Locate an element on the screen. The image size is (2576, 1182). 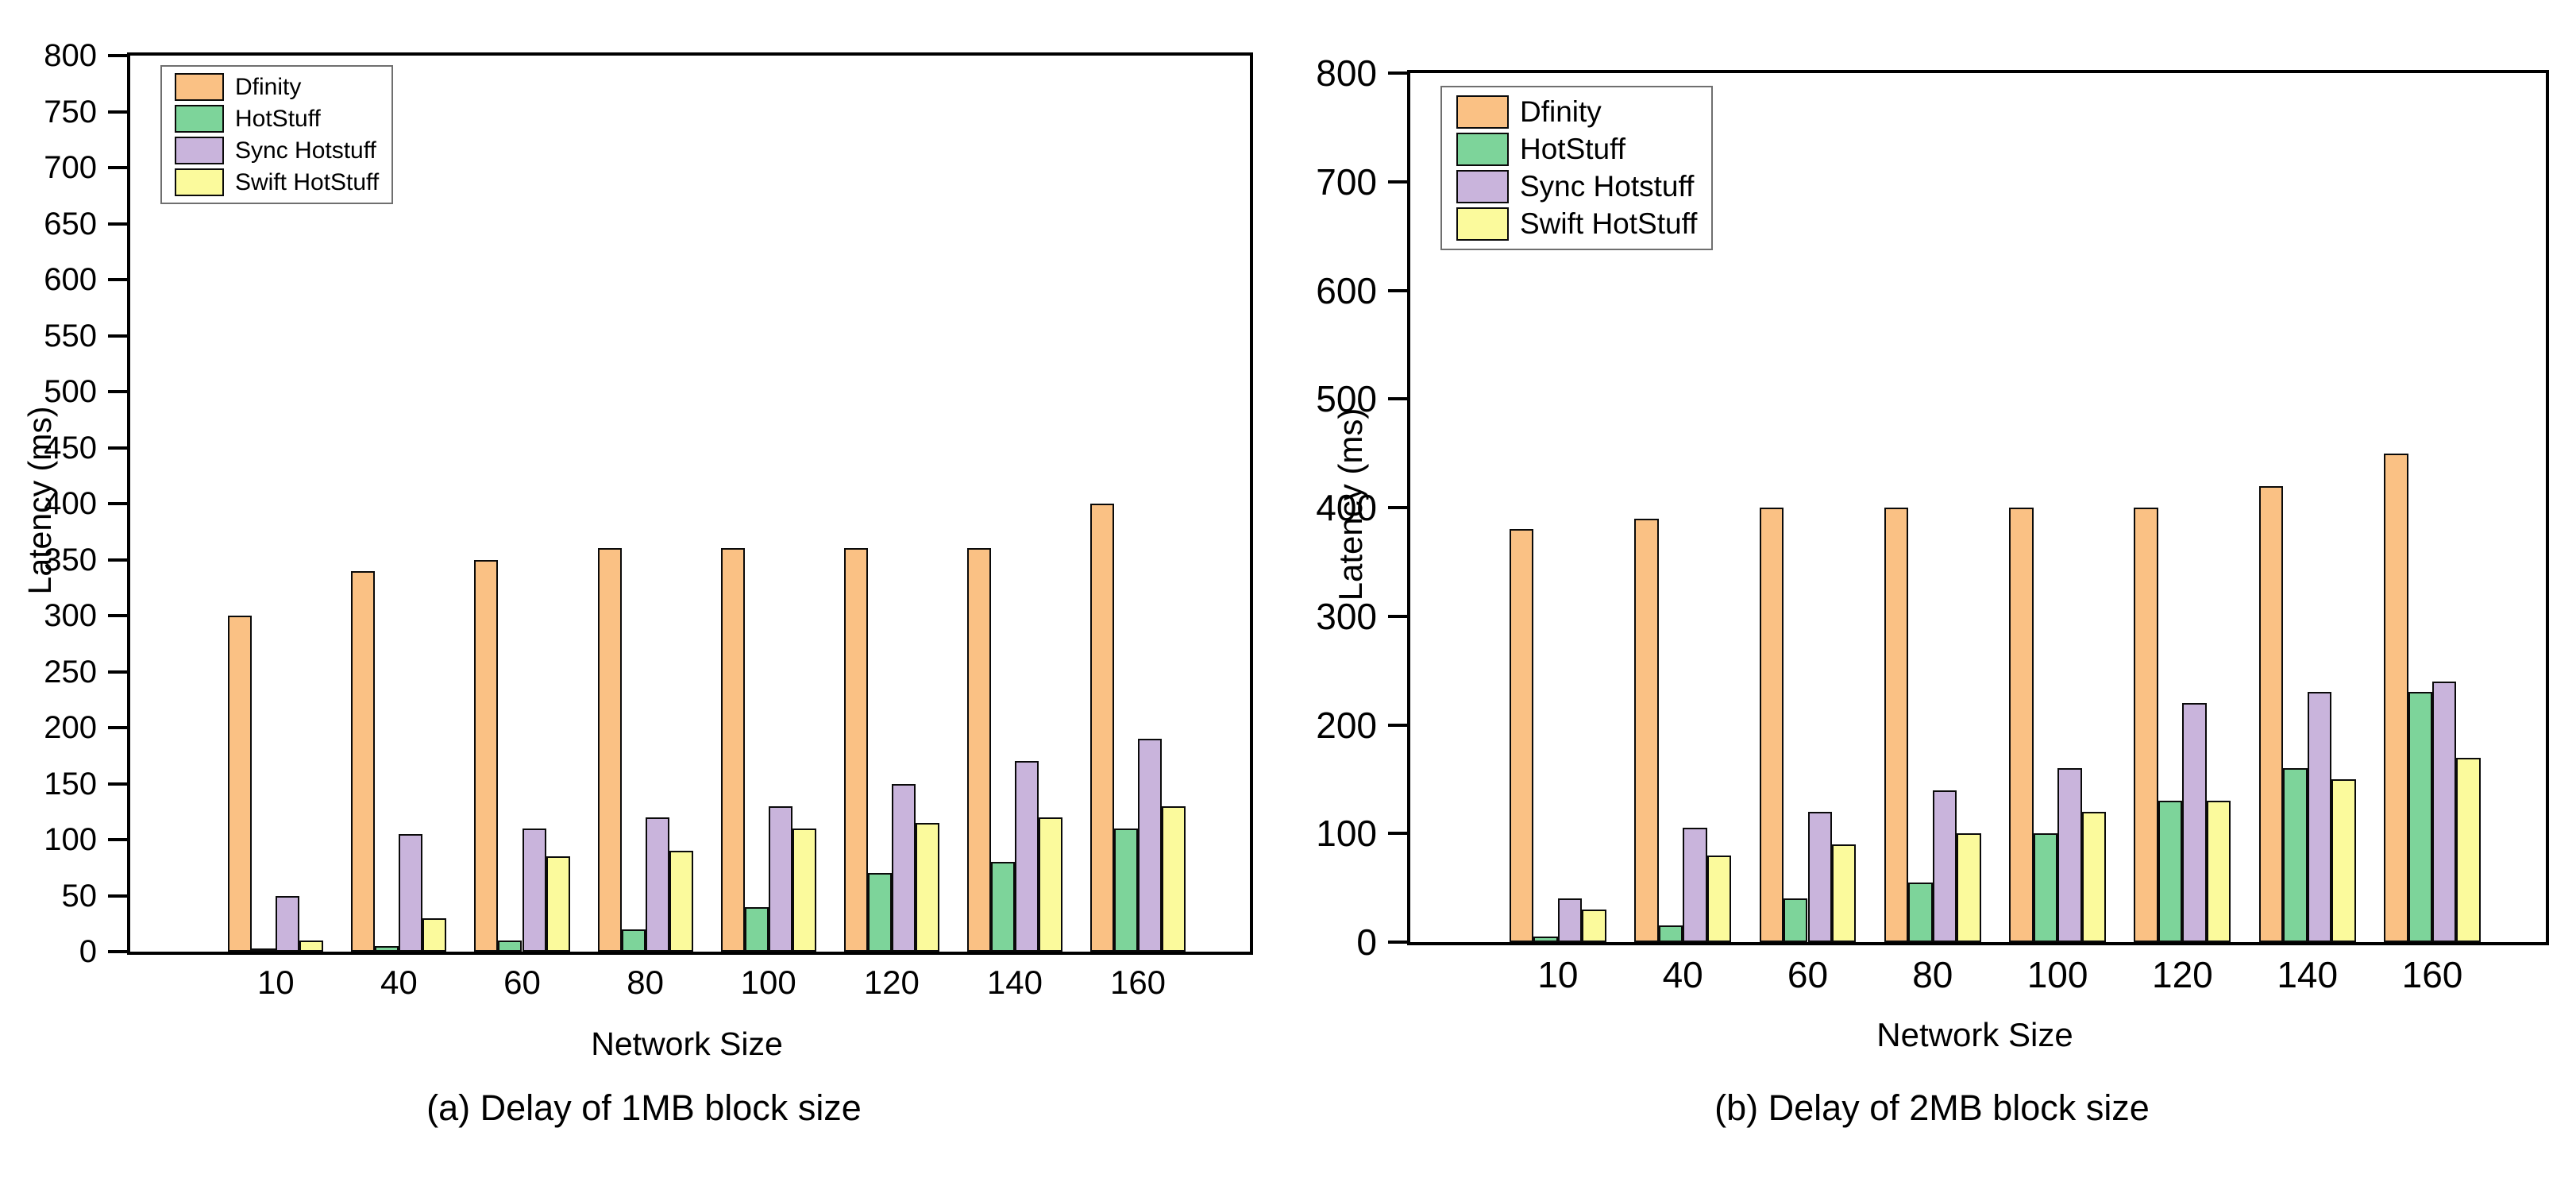
chart-caption: (b) Delay of 2MB block size is located at coordinates (1932, 1107).